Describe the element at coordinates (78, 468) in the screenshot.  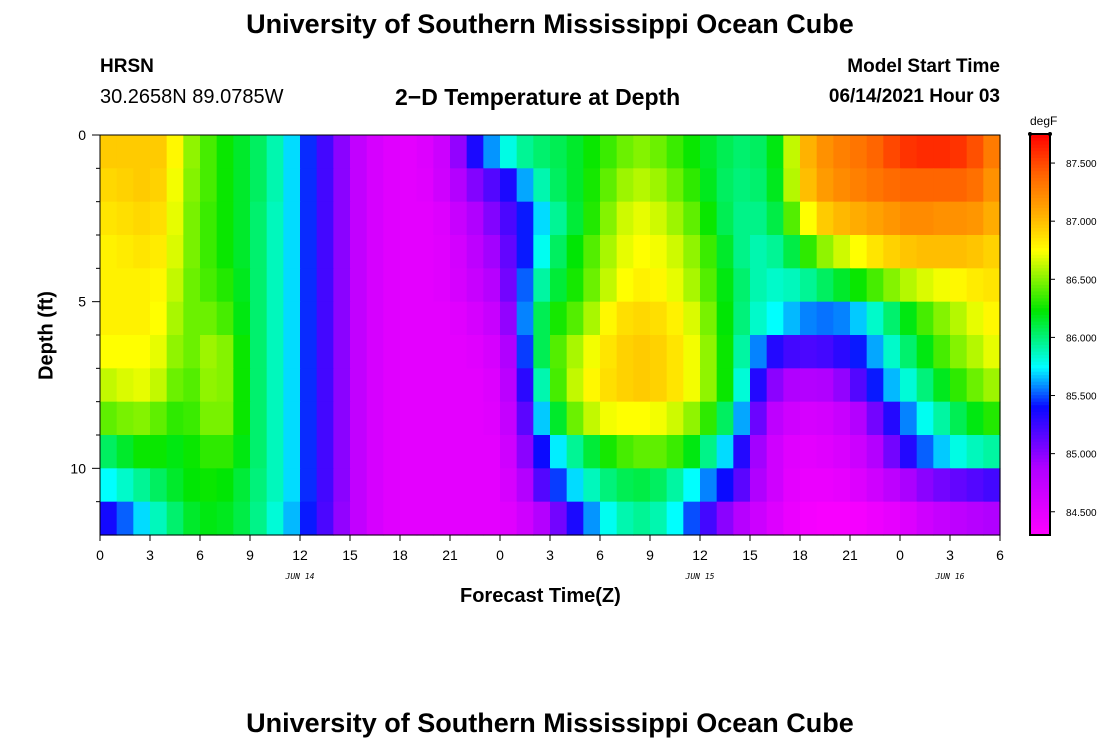
I see `y-tick-label: 10` at that location.